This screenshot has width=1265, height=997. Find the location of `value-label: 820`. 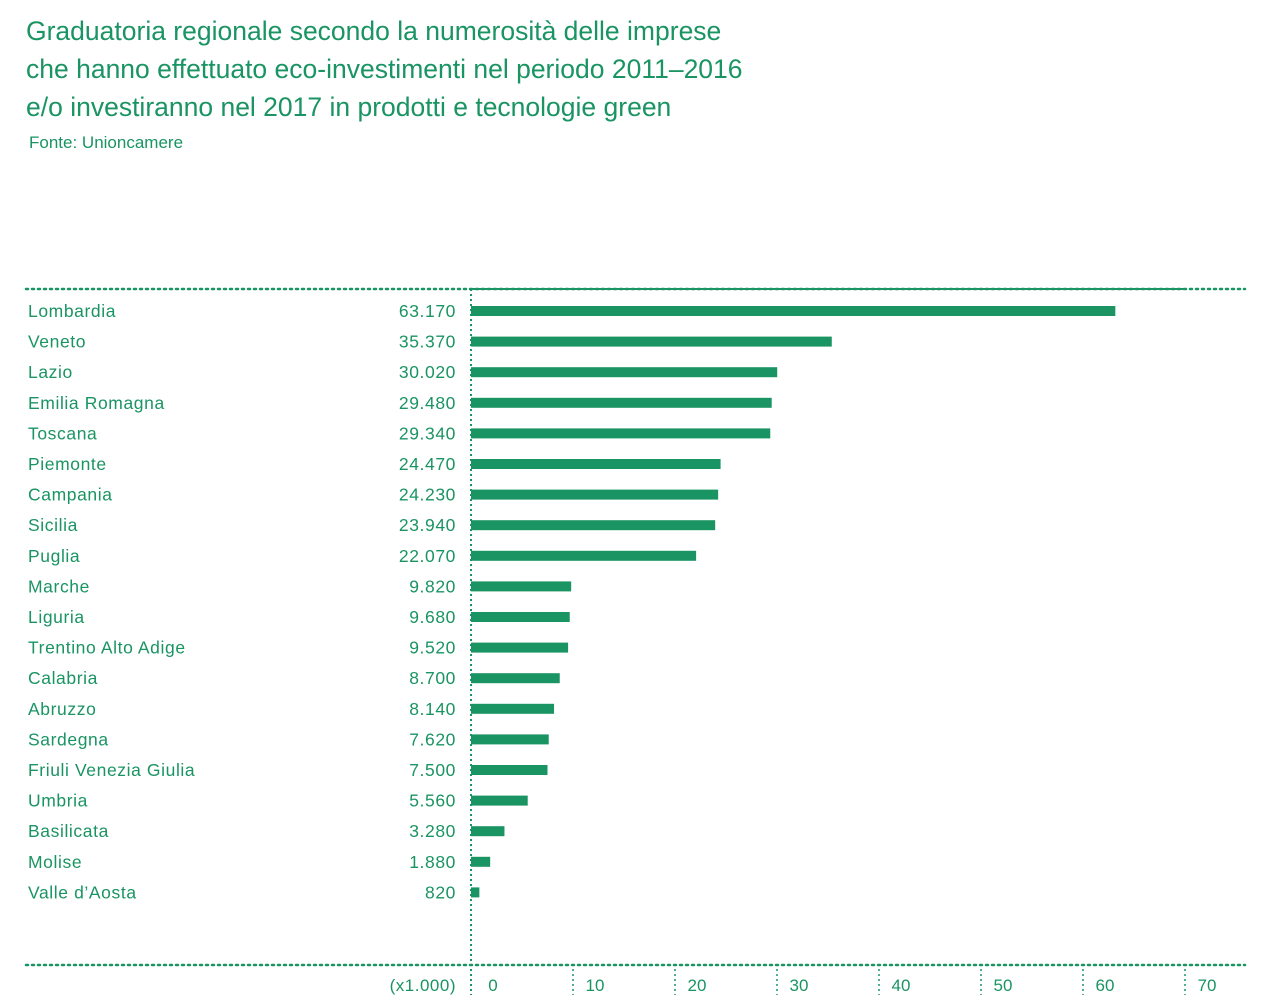

value-label: 820 is located at coordinates (440, 892).